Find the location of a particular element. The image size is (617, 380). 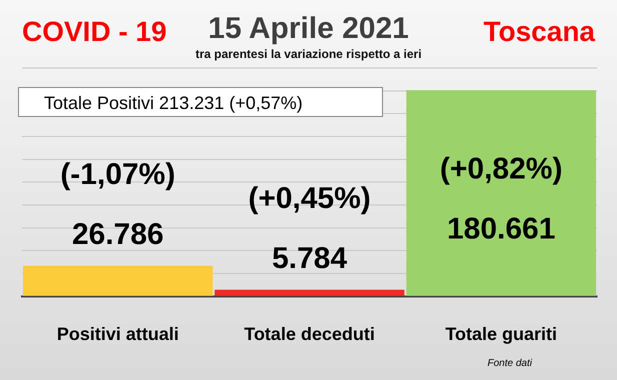

data-label: 180.661 is located at coordinates (501, 229).